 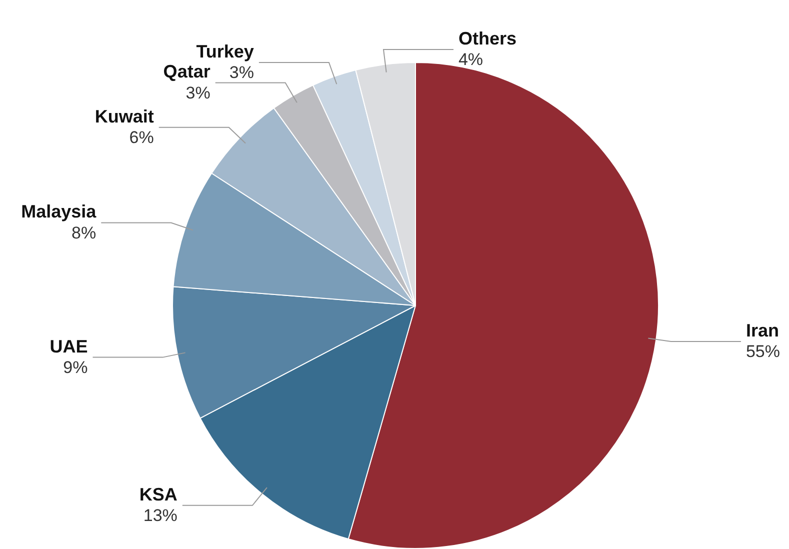 What do you see at coordinates (124, 116) in the screenshot?
I see `slice-label: Kuwait` at bounding box center [124, 116].